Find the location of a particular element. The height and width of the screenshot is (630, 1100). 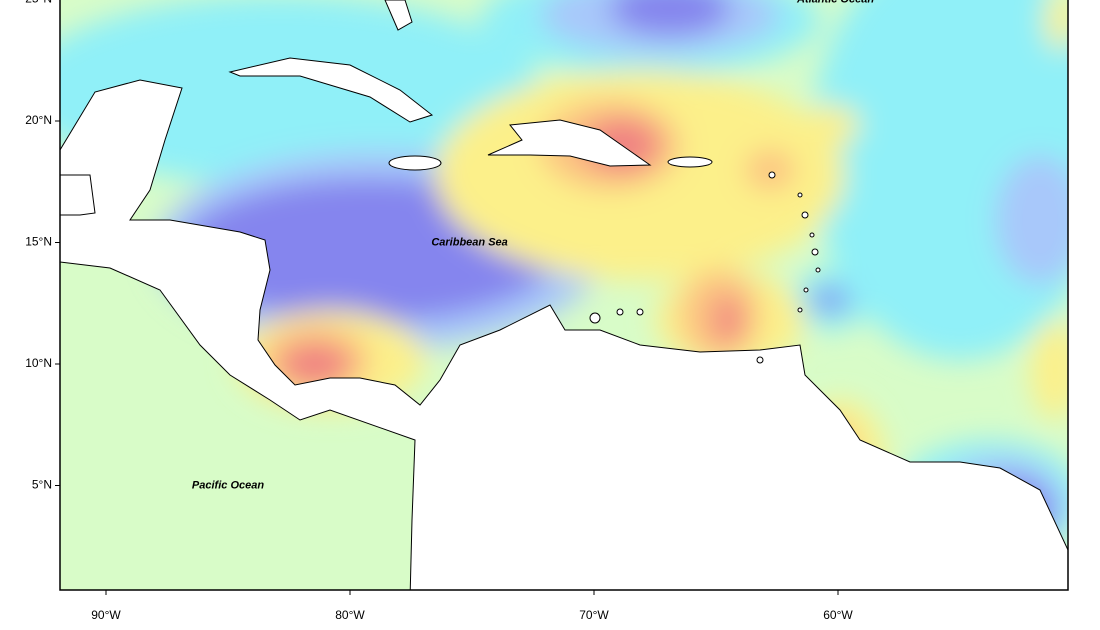

lat-tick-label: 10°N is located at coordinates (38, 363).